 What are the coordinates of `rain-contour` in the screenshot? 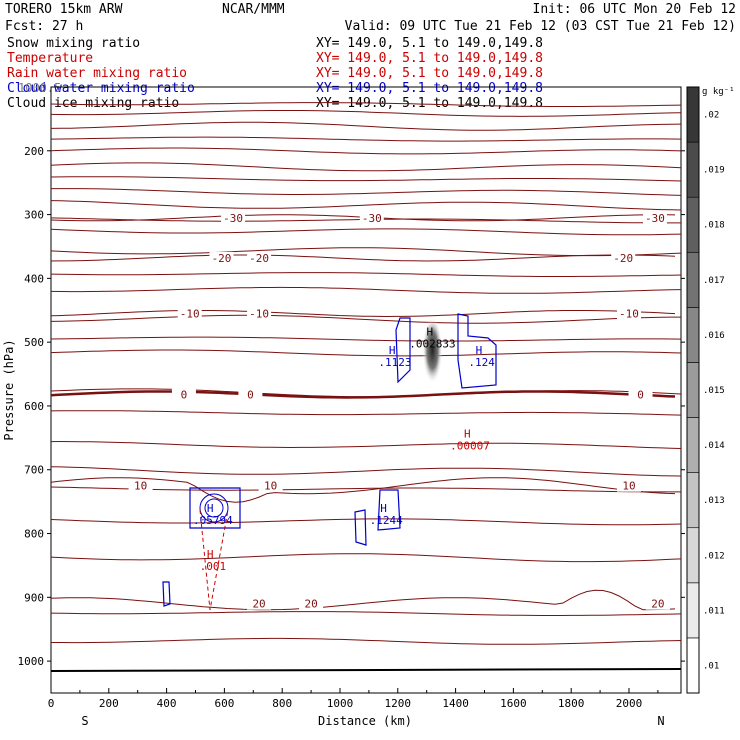 It's located at (214, 560).